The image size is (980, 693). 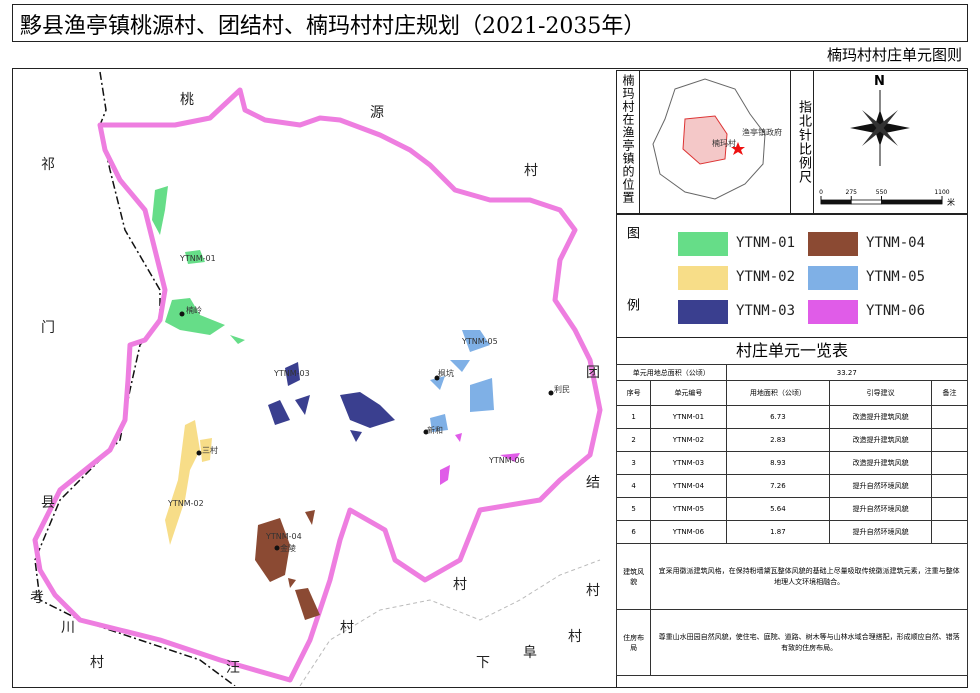 What do you see at coordinates (198, 265) in the screenshot?
I see `unit-01-patches` at bounding box center [198, 265].